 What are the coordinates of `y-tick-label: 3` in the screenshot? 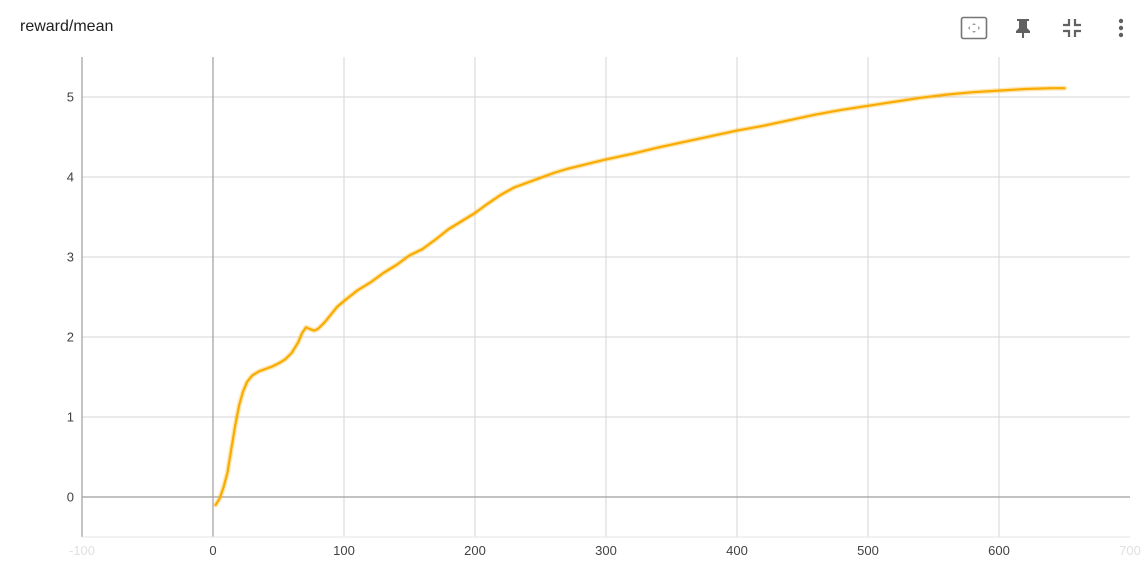 It's located at (70, 257).